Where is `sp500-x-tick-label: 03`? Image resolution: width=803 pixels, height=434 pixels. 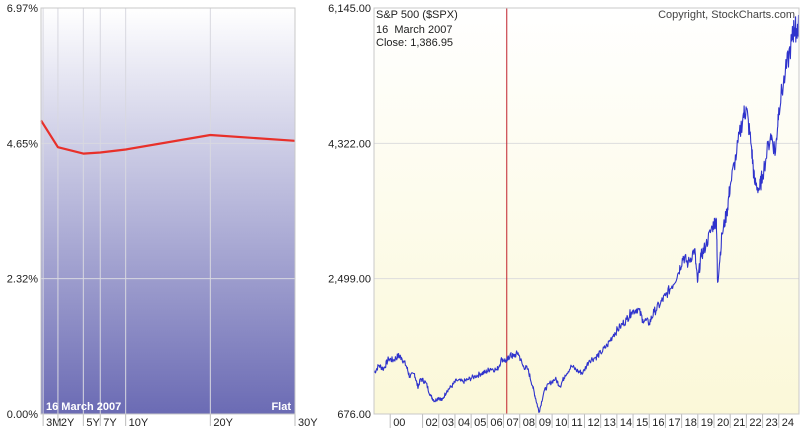
sp500-x-tick-label: 03 is located at coordinates (448, 423).